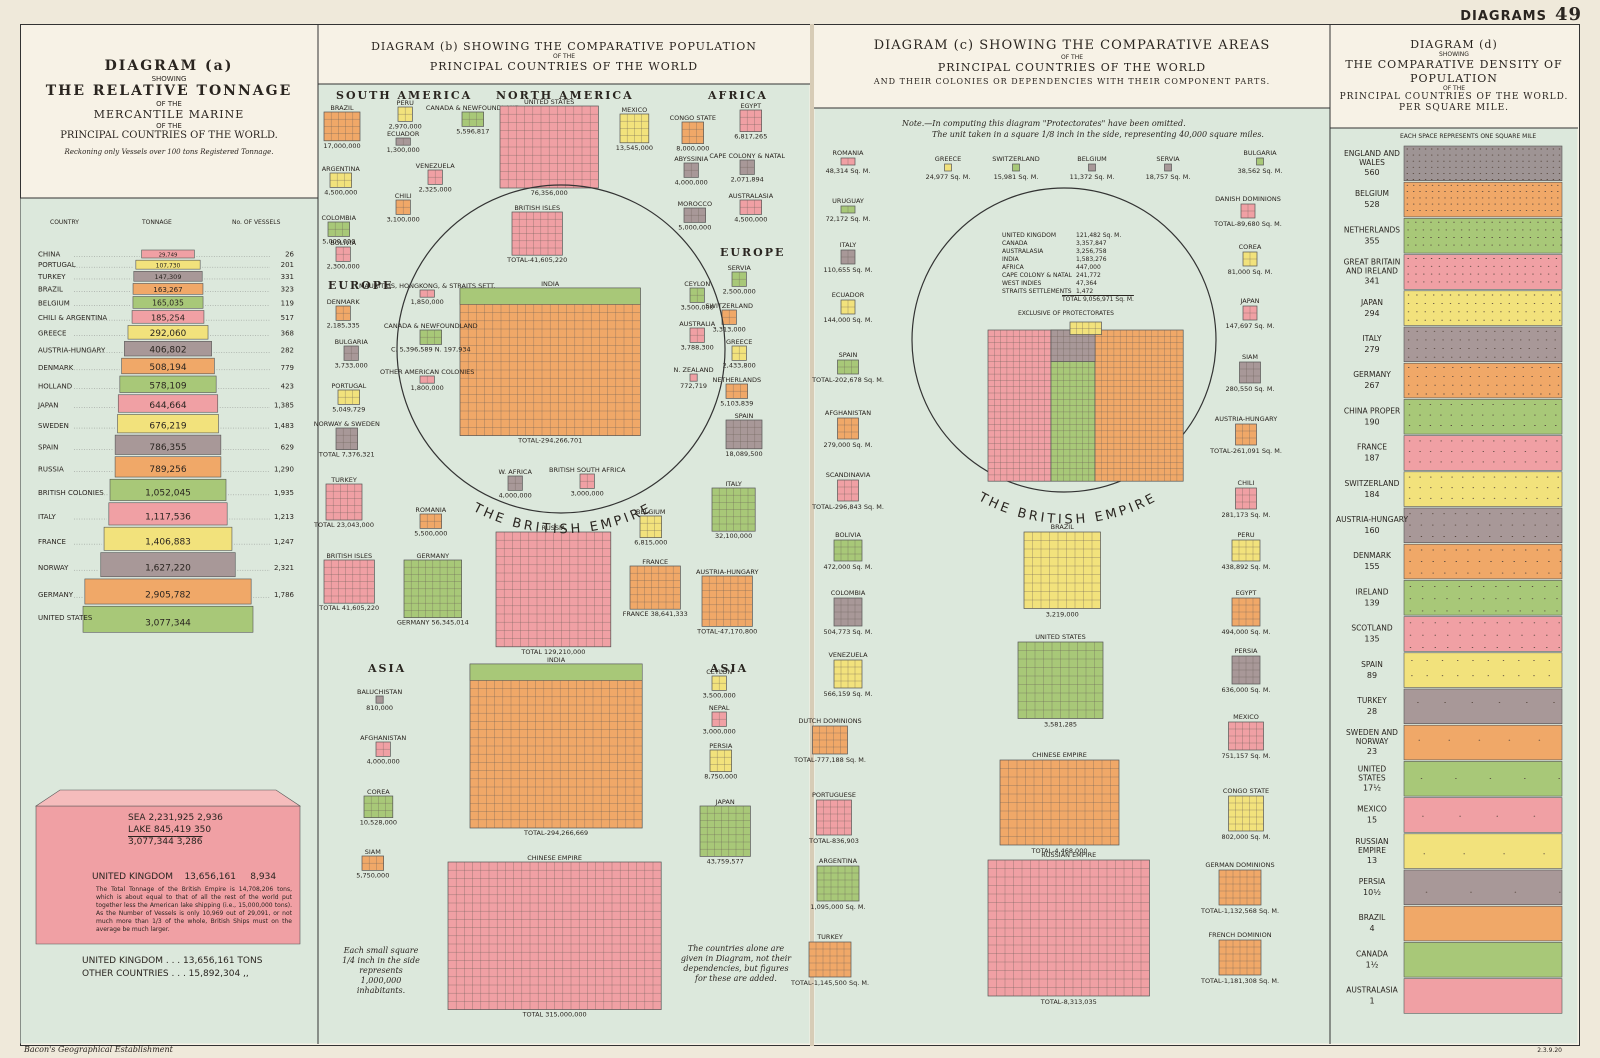  What do you see at coordinates (378, 823) in the screenshot?
I see `population-value: 10,528,000` at bounding box center [378, 823].